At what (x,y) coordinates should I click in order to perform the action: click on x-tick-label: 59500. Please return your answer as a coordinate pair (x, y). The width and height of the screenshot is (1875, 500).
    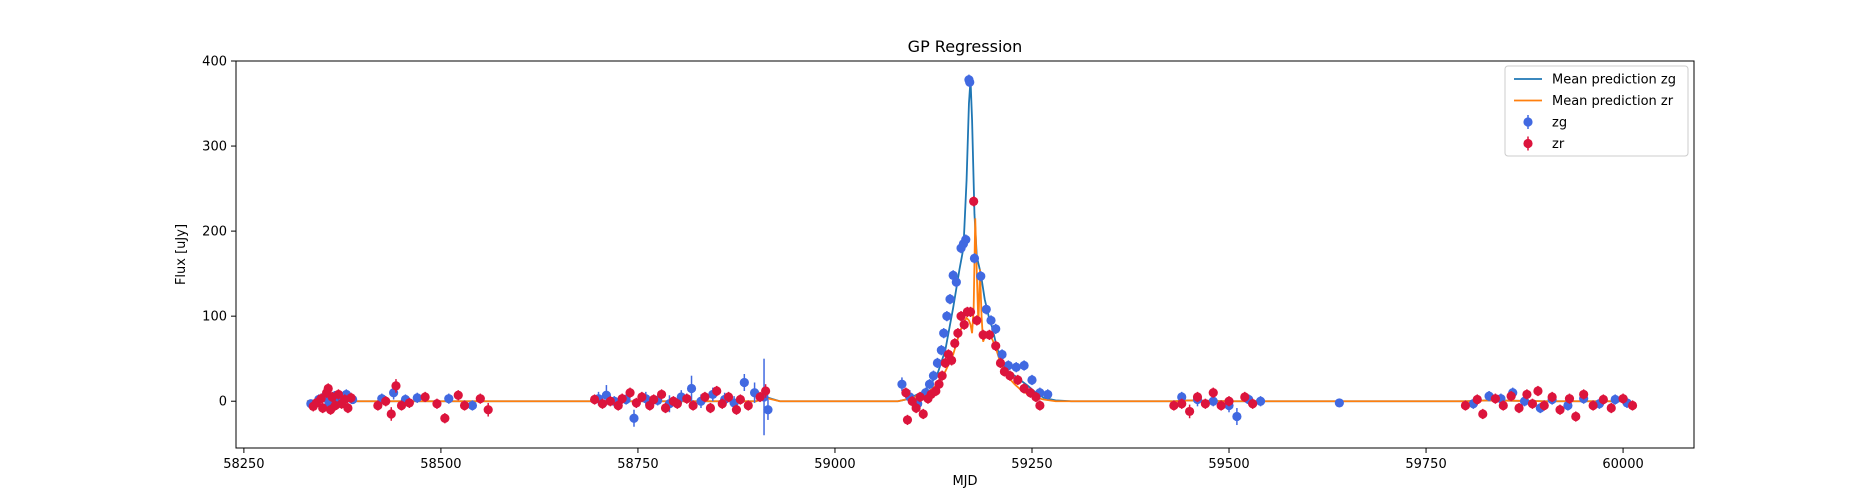
    Looking at the image, I should click on (1228, 464).